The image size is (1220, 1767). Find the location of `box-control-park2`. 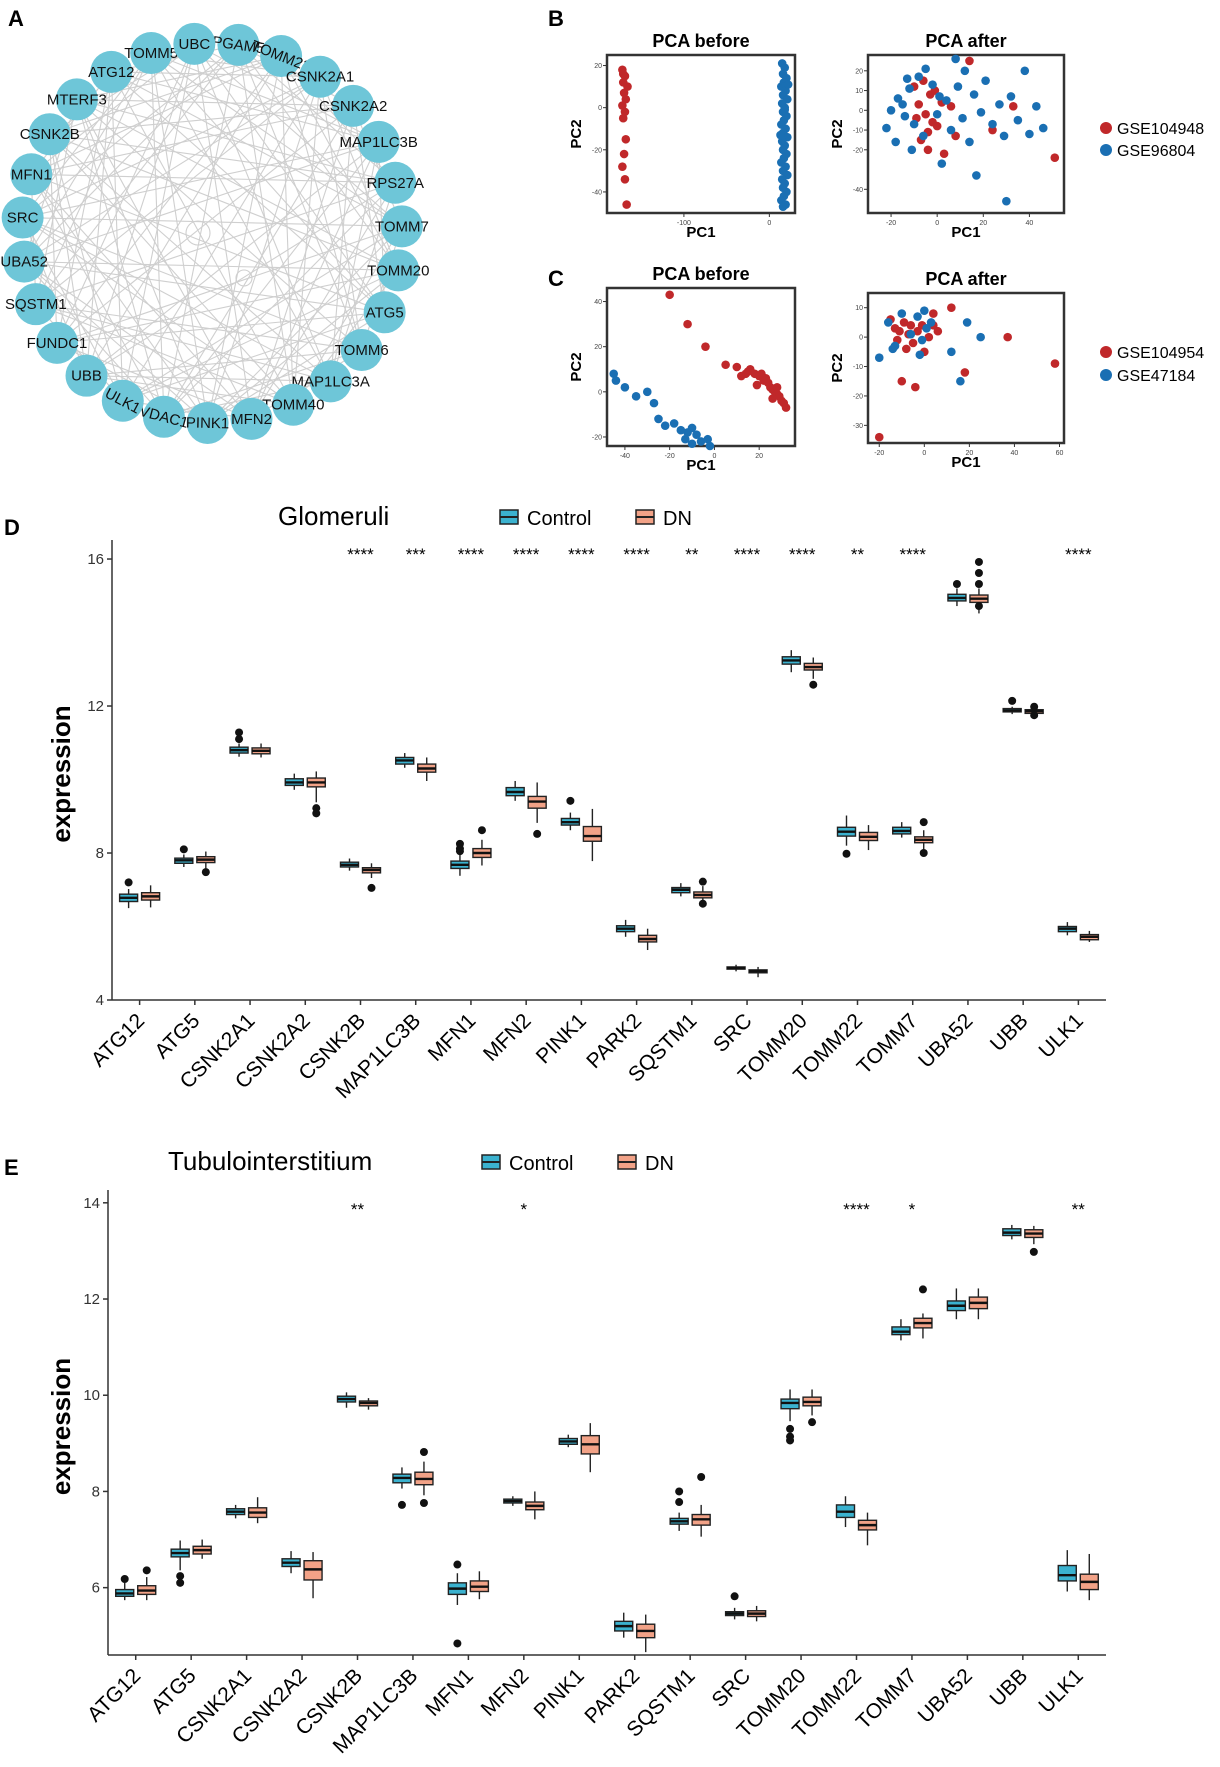

box-control-park2 is located at coordinates (624, 1625).